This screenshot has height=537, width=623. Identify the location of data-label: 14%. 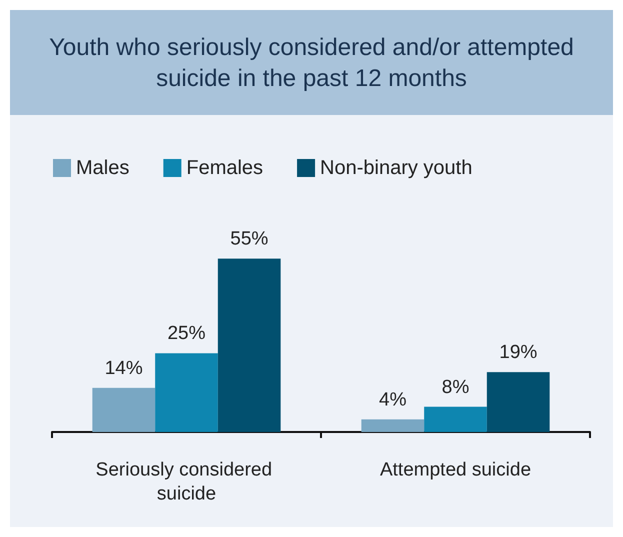
(123, 368).